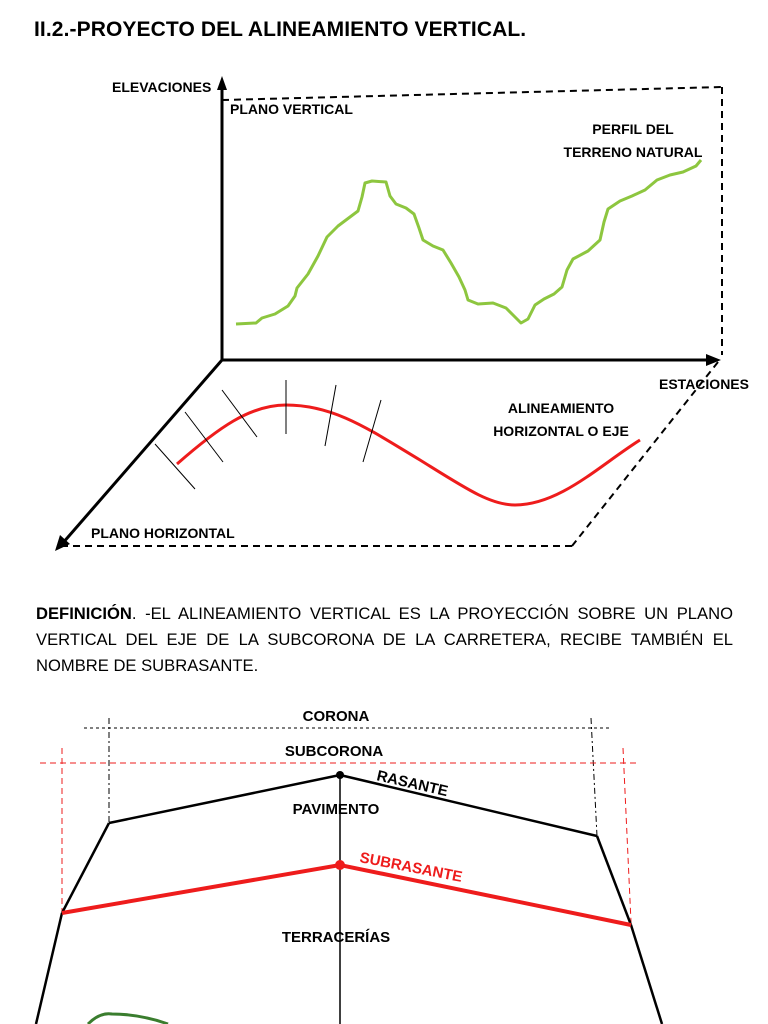  What do you see at coordinates (469, 242) in the screenshot?
I see `natural-terrain-profile` at bounding box center [469, 242].